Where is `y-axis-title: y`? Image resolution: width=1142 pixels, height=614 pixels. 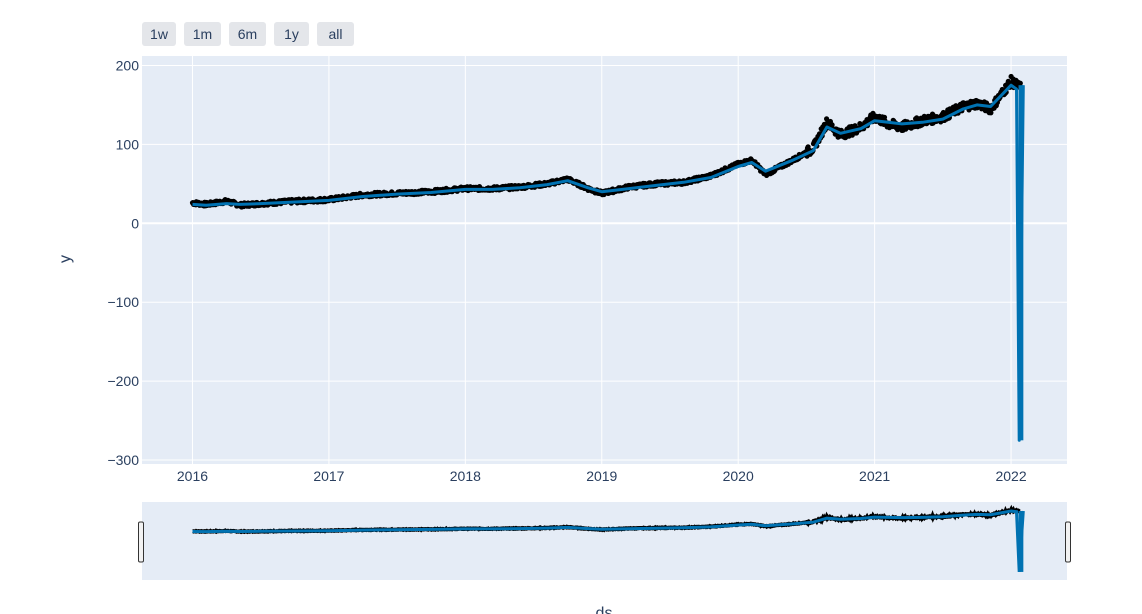 y-axis-title: y is located at coordinates (65, 259).